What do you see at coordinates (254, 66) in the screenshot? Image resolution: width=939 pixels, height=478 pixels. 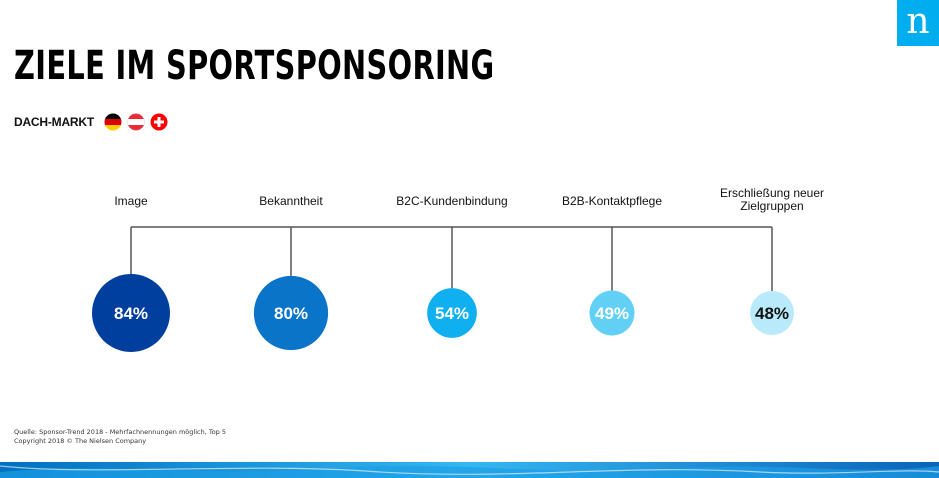 I see `page-title: ZIELE IM SPORTSPONSORING` at bounding box center [254, 66].